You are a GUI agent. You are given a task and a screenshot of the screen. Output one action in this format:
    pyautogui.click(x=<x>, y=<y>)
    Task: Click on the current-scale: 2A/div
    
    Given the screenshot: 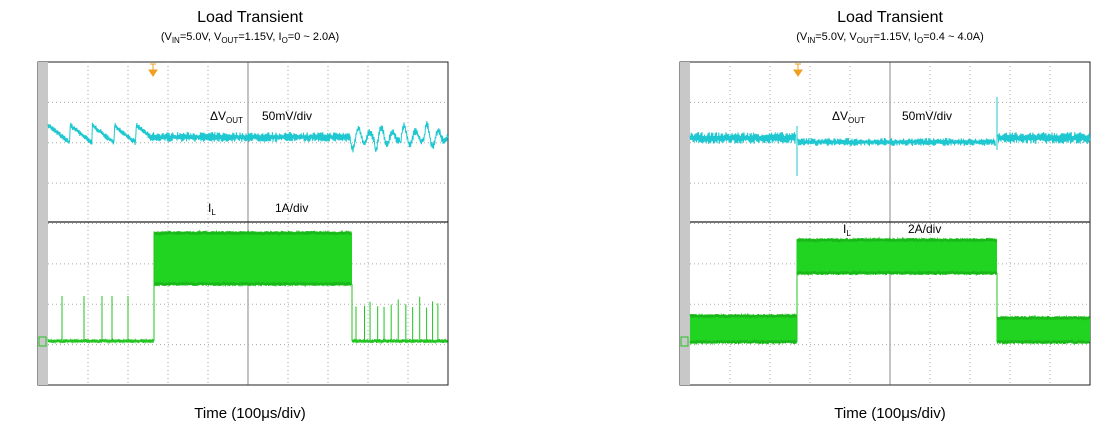 What is the action you would take?
    pyautogui.click(x=924, y=229)
    